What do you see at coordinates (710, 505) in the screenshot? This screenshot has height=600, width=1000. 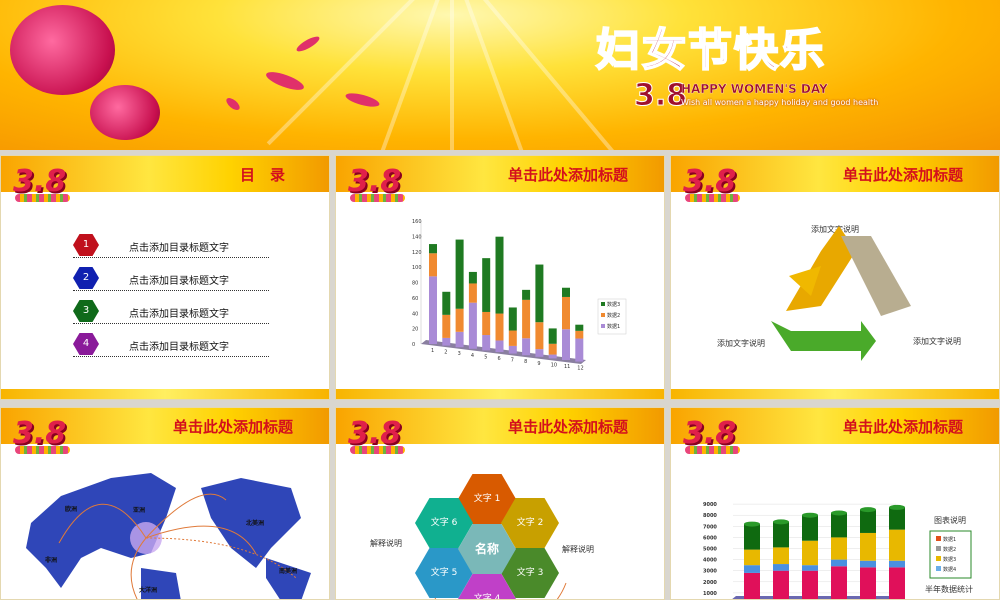 I see `y-tick-label: 9000` at bounding box center [710, 505].